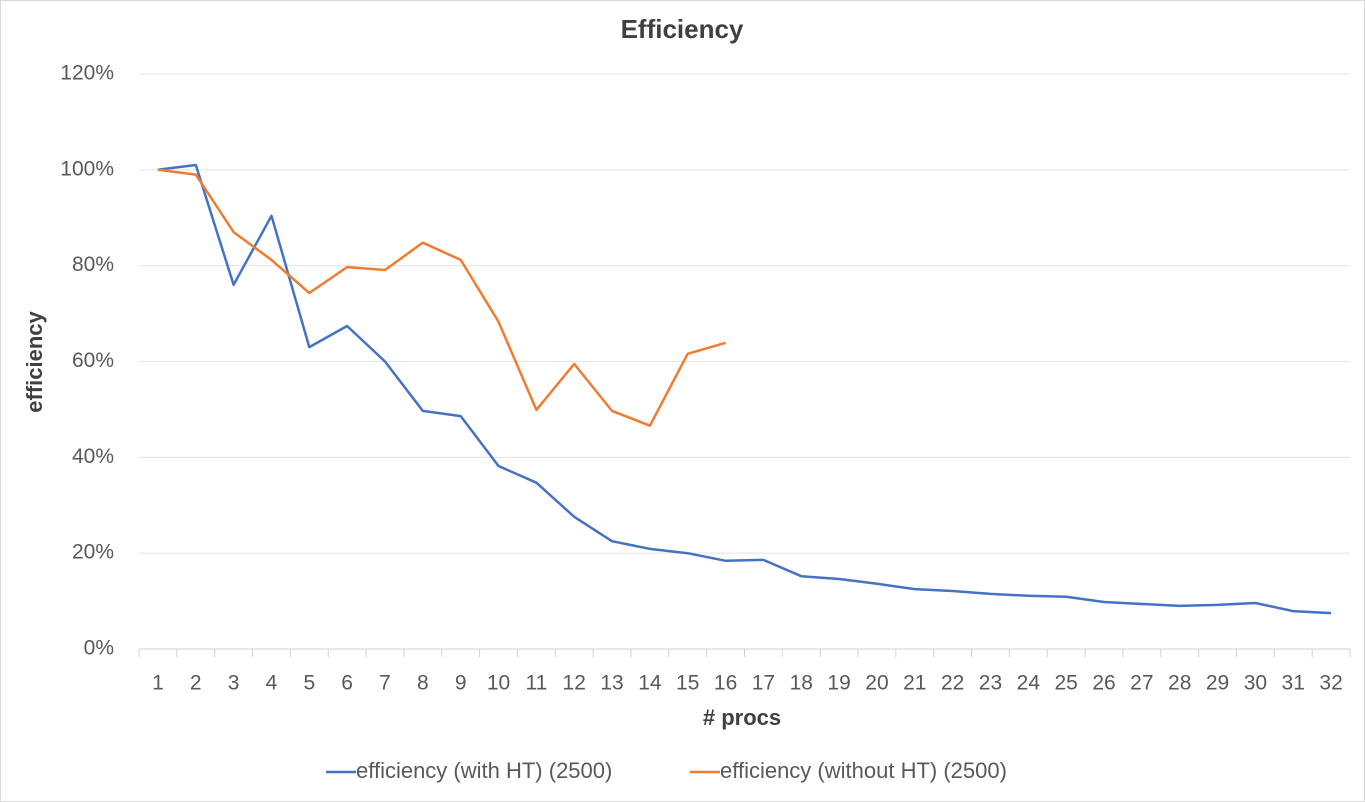 The width and height of the screenshot is (1365, 802). What do you see at coordinates (574, 683) in the screenshot?
I see `x-tick-label: 12` at bounding box center [574, 683].